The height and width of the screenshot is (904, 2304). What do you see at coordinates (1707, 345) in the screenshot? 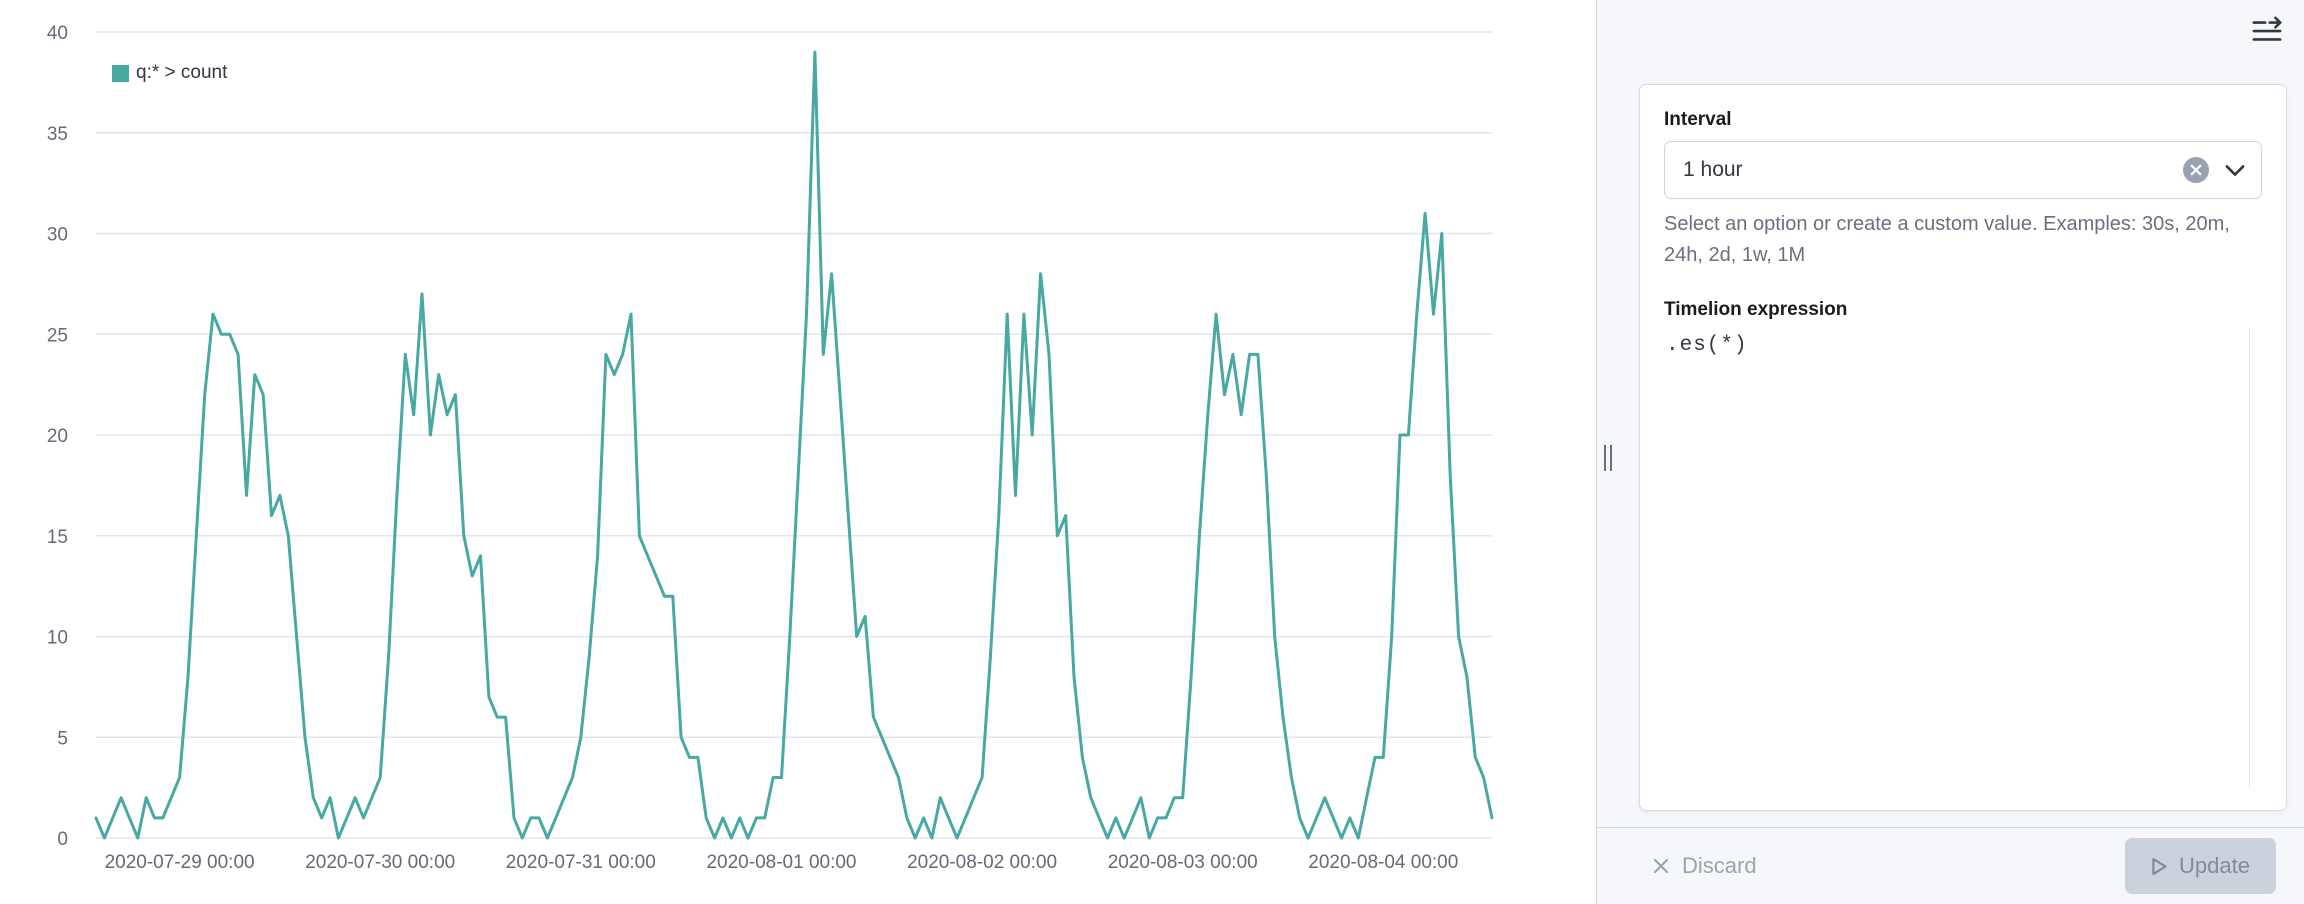
I see `expression-code: .es(*)` at bounding box center [1707, 345].